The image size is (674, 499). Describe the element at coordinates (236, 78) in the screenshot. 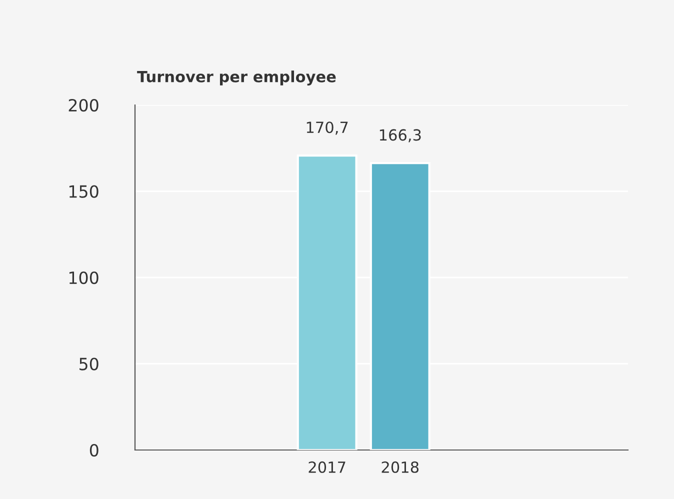

I see `chart-title: Turnover per employee` at that location.